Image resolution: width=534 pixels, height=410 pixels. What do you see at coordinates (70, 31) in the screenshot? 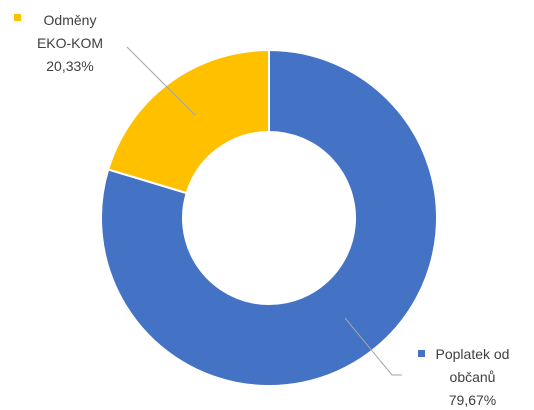
I see `category-label: Odměny EKO-KOM` at bounding box center [70, 31].